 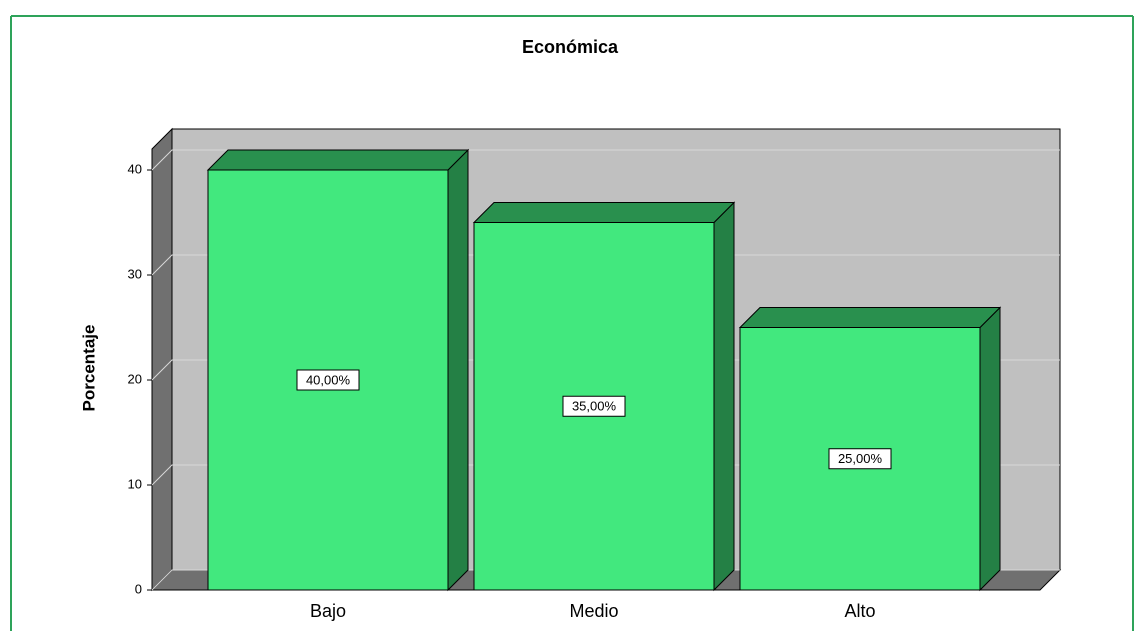 What do you see at coordinates (138, 588) in the screenshot?
I see `y-tick-label: 0` at bounding box center [138, 588].